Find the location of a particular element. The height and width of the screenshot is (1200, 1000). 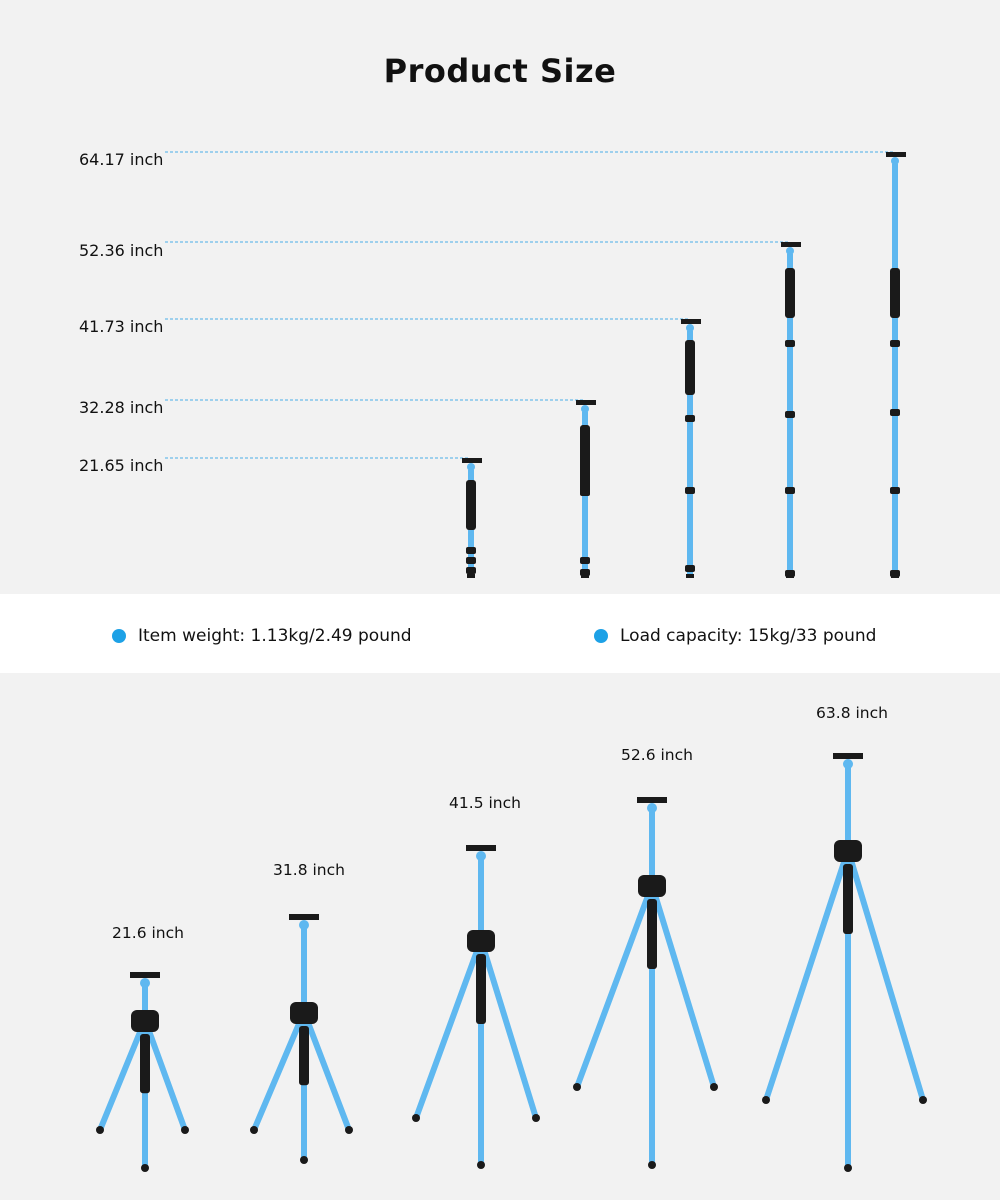

page-title: Product Size is located at coordinates (500, 71).